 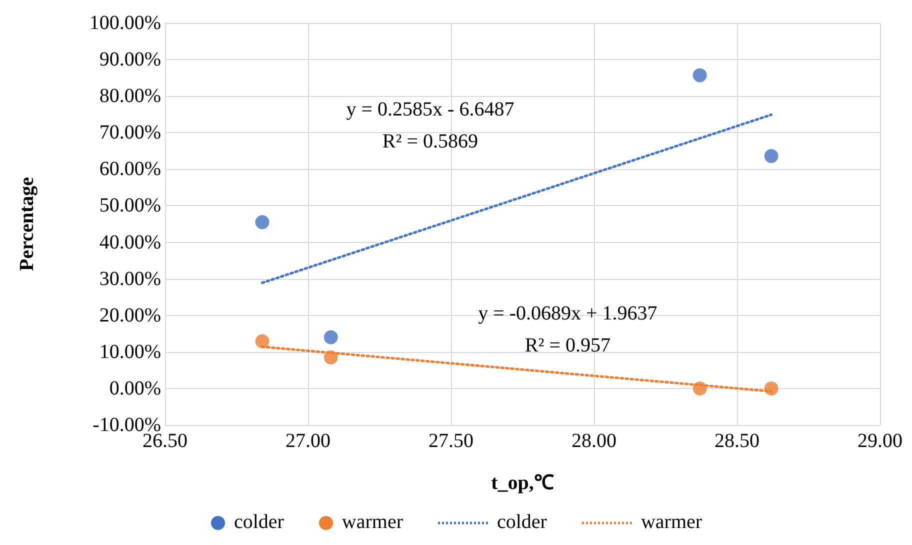 What do you see at coordinates (451, 441) in the screenshot?
I see `x-tick-label: 27.50` at bounding box center [451, 441].